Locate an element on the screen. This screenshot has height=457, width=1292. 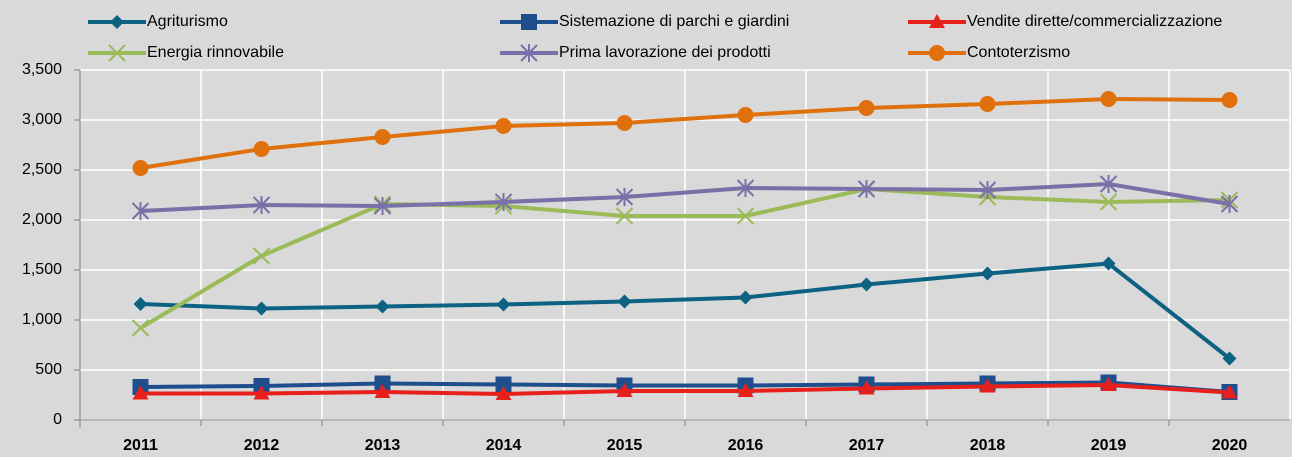
y-tick-label: 0 is located at coordinates (57, 419).